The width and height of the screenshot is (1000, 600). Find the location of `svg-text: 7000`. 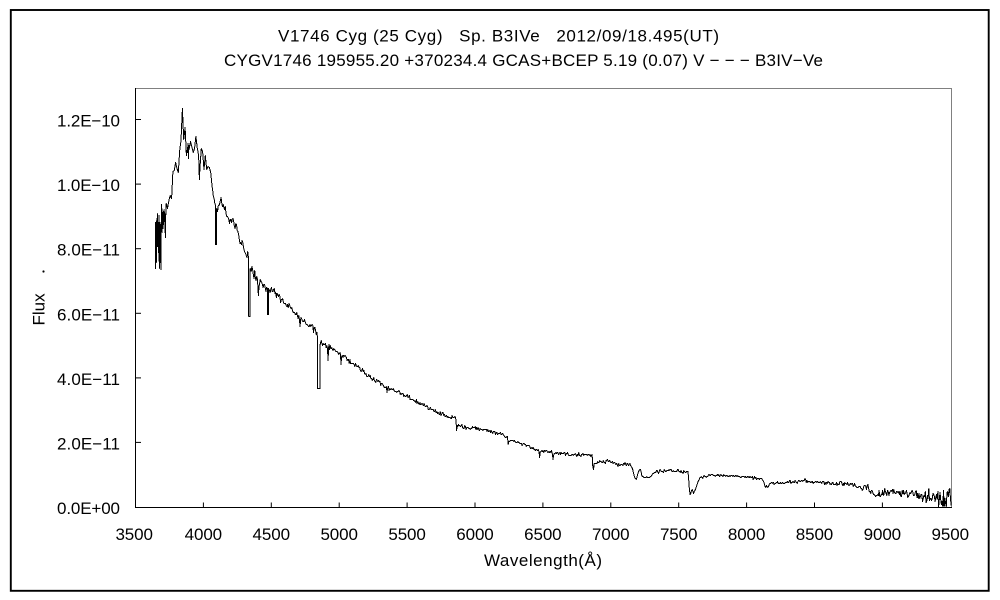

svg-text: 7000 is located at coordinates (611, 534).